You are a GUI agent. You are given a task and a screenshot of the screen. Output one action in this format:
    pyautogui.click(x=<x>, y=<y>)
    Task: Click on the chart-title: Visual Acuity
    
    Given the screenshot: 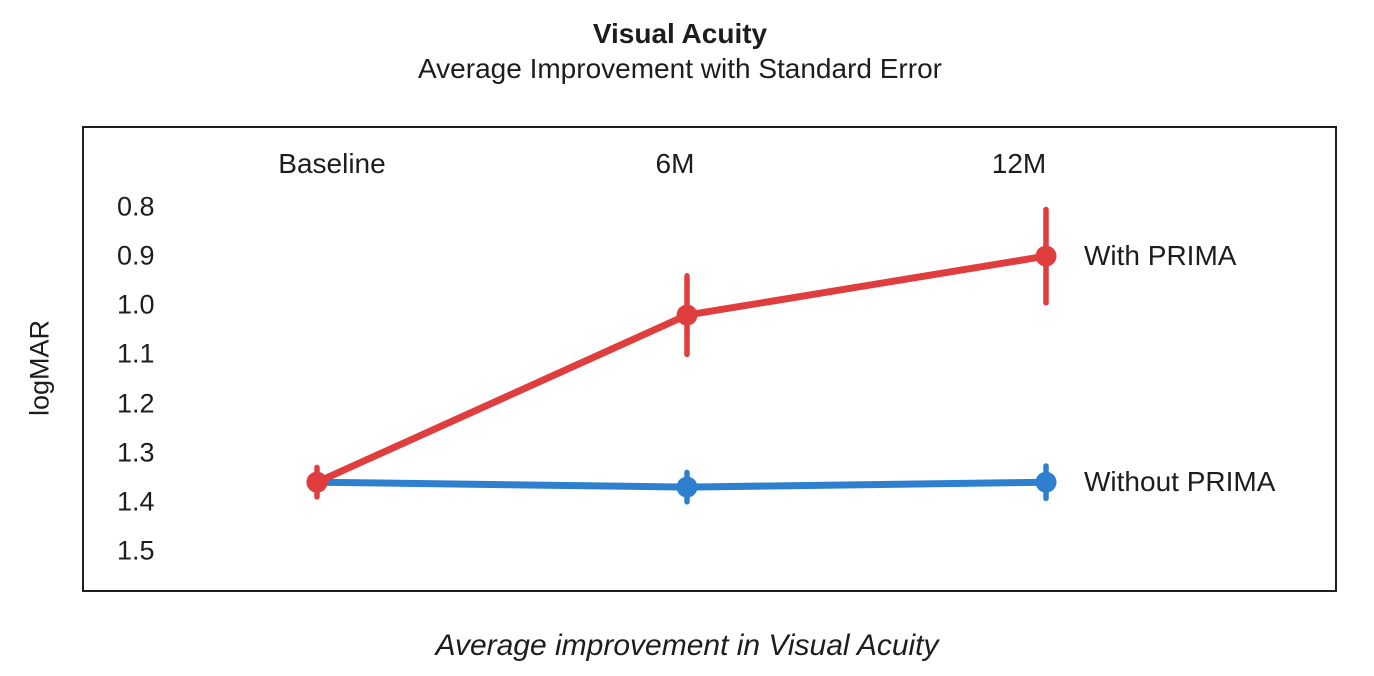 What is the action you would take?
    pyautogui.click(x=680, y=33)
    